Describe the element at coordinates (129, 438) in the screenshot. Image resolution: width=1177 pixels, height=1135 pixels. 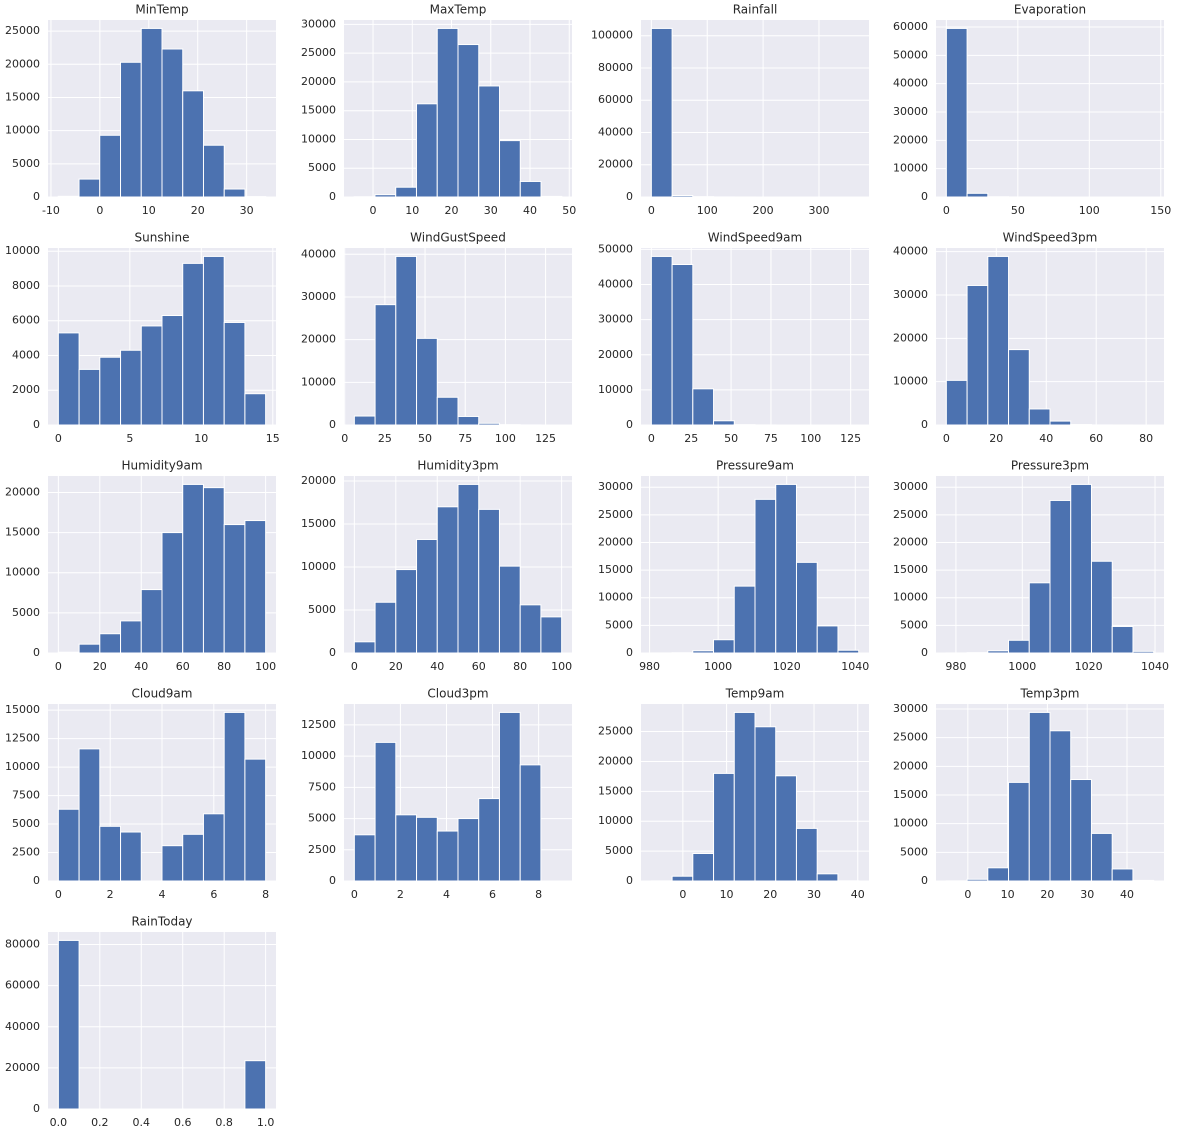
I see `x-tick-label: 5` at that location.